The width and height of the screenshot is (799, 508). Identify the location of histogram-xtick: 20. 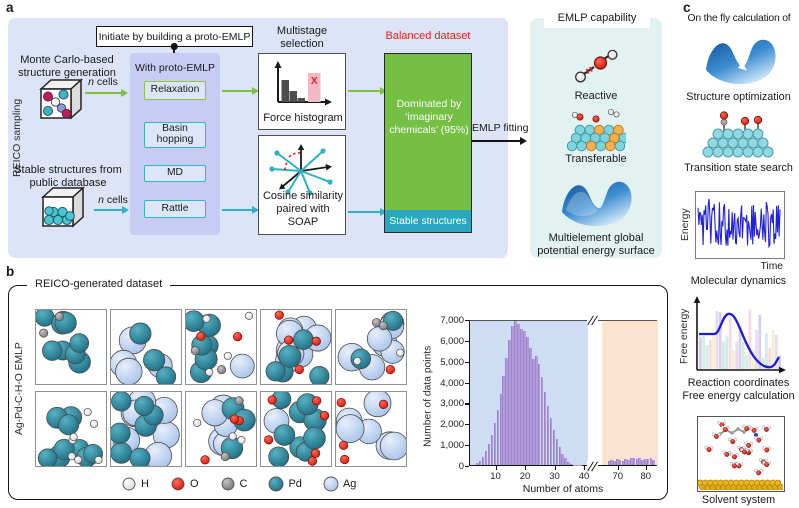
(525, 476).